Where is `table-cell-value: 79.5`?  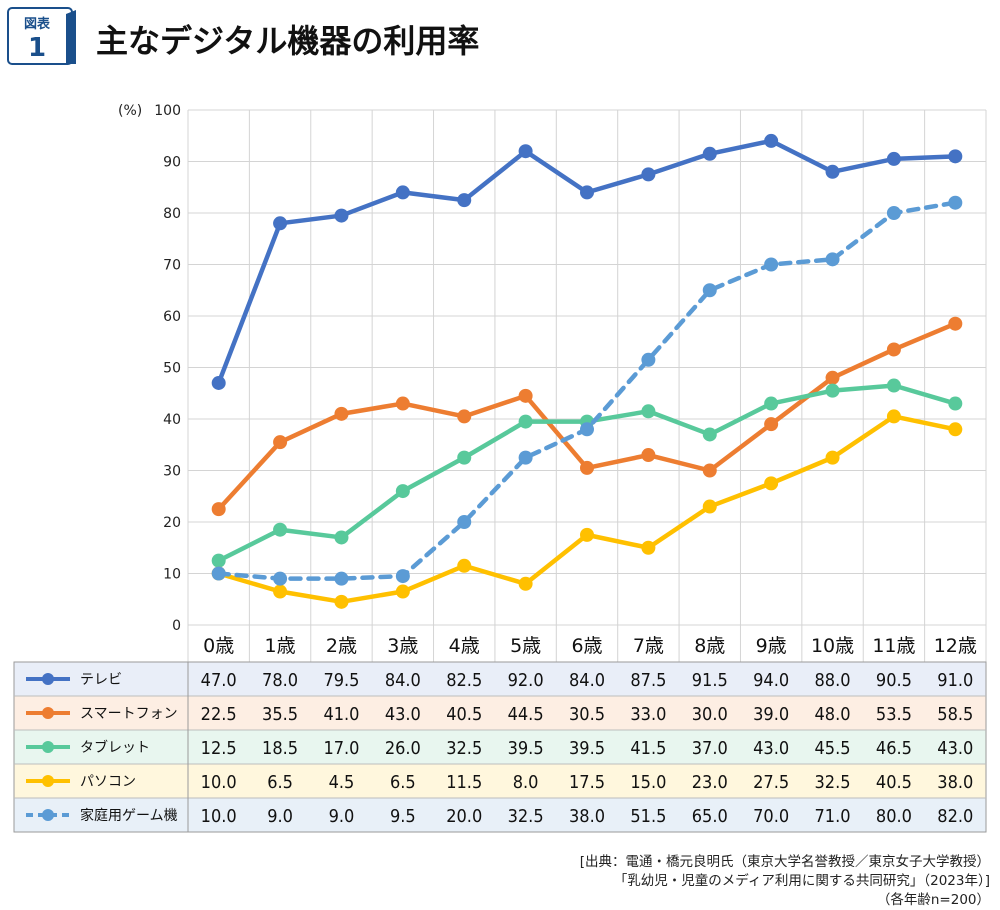 table-cell-value: 79.5 is located at coordinates (341, 680).